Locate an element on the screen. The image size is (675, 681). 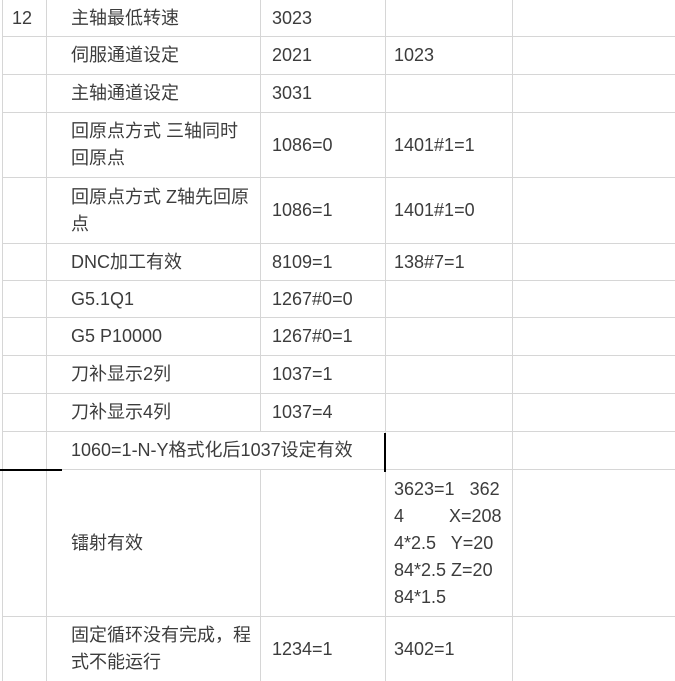
cell-row-number: 12 is located at coordinates (25, 18).